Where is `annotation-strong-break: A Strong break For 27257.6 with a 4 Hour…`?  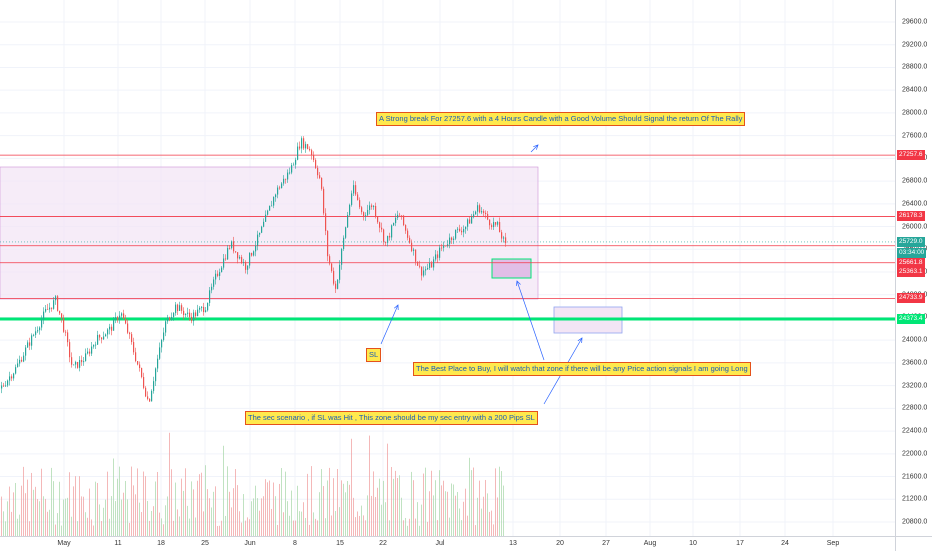
annotation-strong-break: A Strong break For 27257.6 with a 4 Hour… is located at coordinates (561, 119).